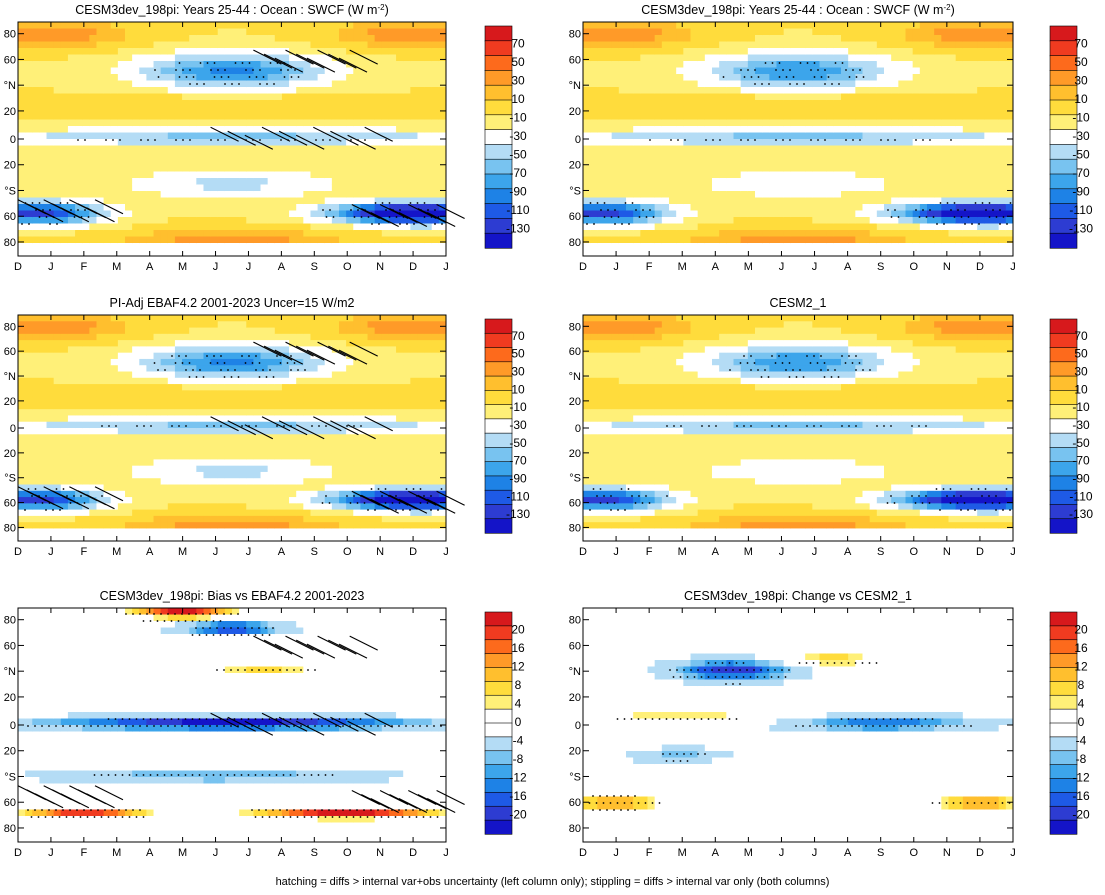  Describe the element at coordinates (518, 118) in the screenshot. I see `colorbar-label: -10` at that location.